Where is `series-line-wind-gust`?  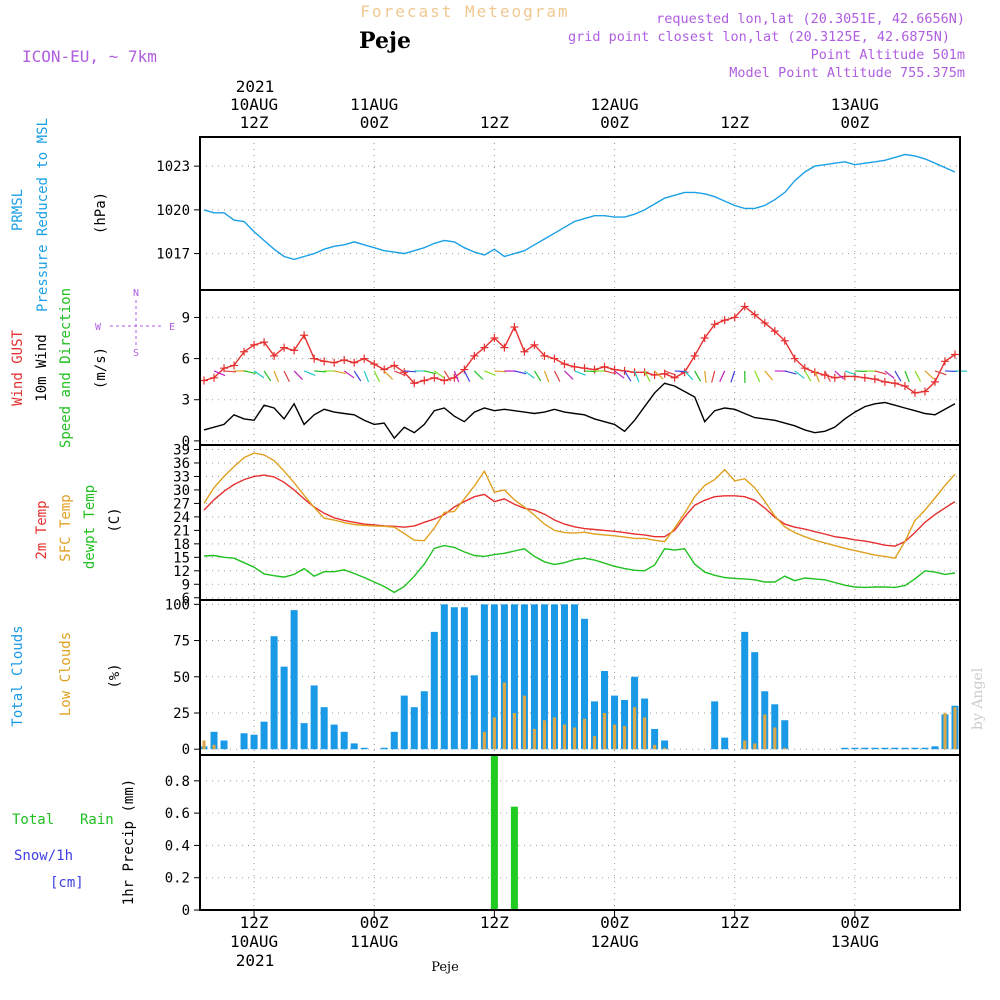
series-line-wind-gust is located at coordinates (579, 349).